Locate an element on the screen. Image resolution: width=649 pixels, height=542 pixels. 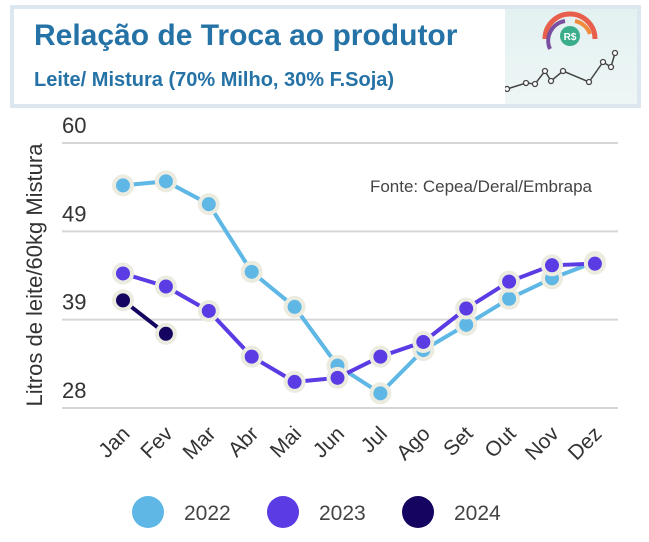
y-tick-label: 49 is located at coordinates (74, 213).